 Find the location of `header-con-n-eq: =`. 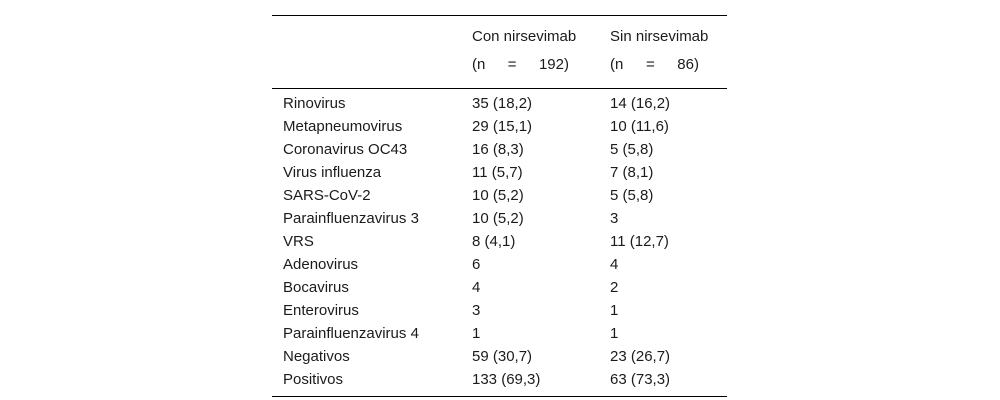

header-con-n-eq: = is located at coordinates (512, 64).